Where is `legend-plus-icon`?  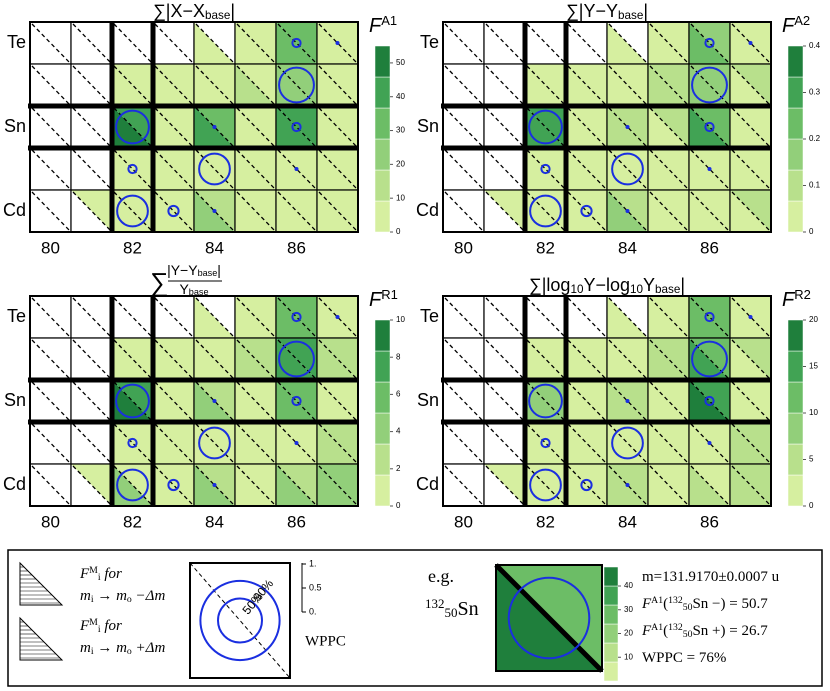
legend-plus-icon is located at coordinates (41, 638).